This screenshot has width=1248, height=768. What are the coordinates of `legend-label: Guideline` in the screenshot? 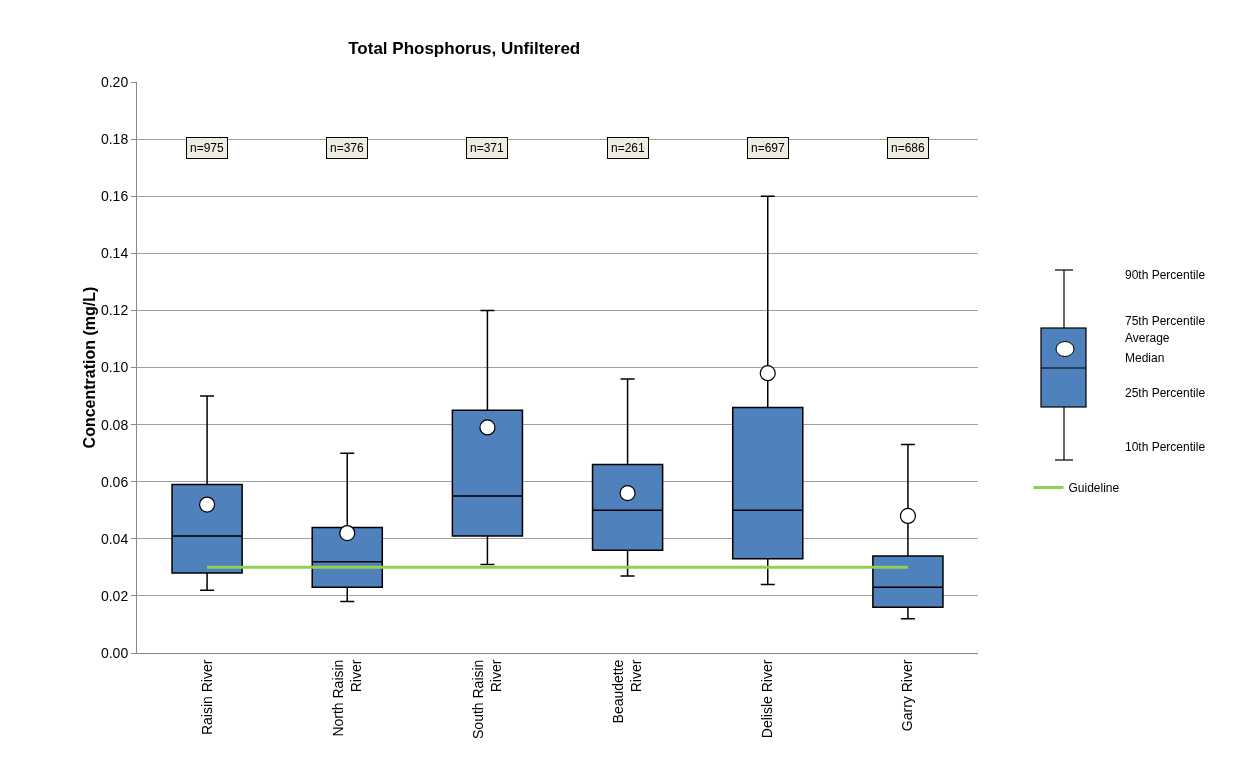 It's located at (1094, 488).